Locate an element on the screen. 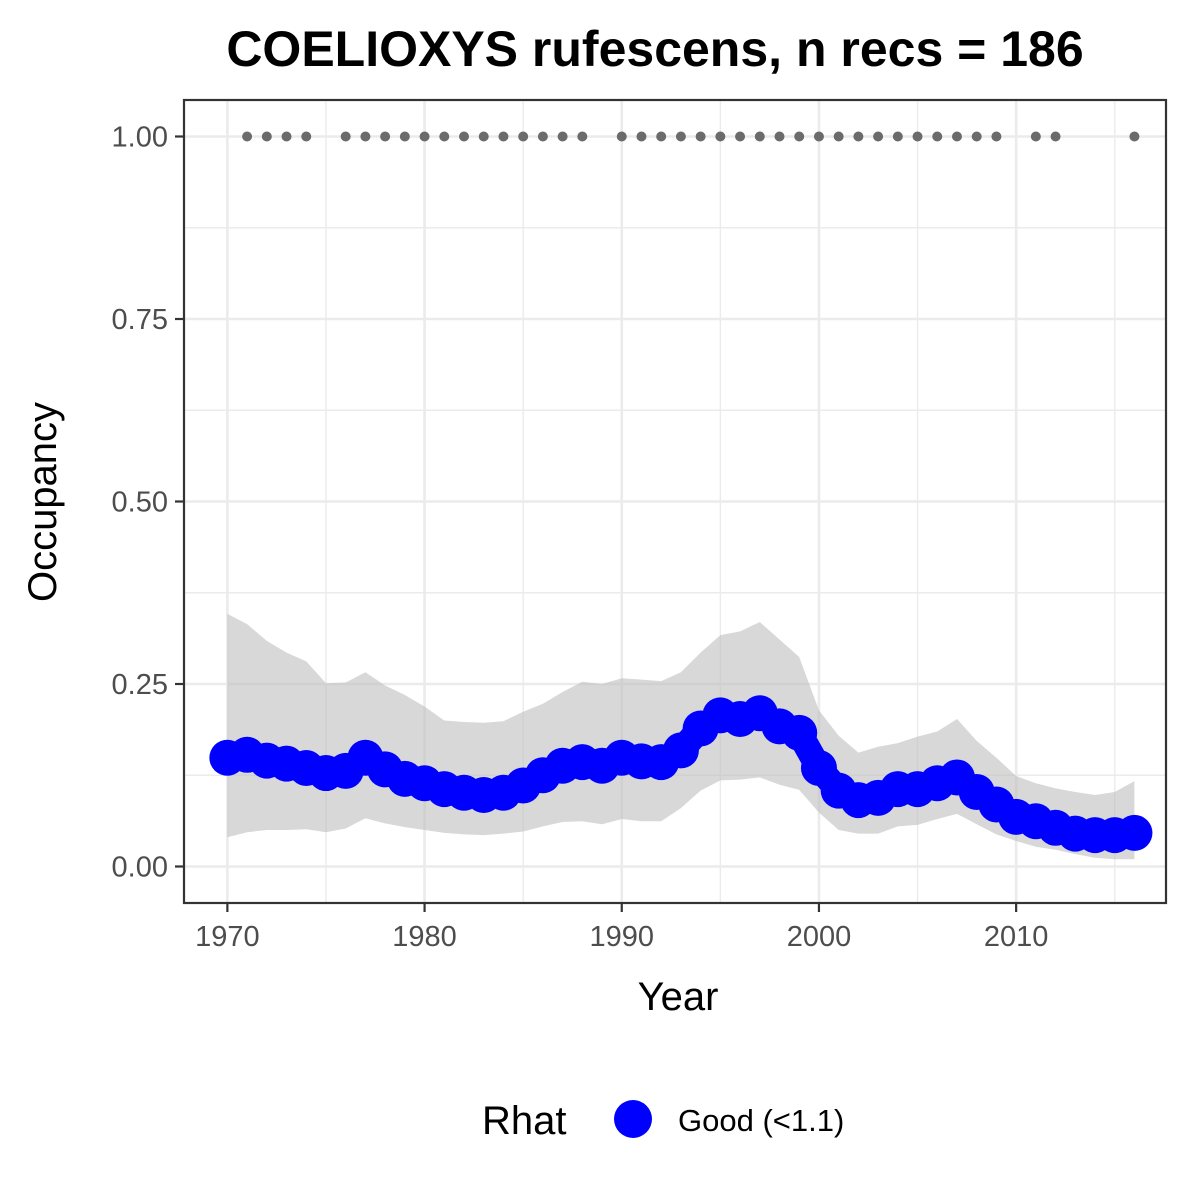 This screenshot has height=1200, width=1200. y-tick-label: 0.00 is located at coordinates (140, 868).